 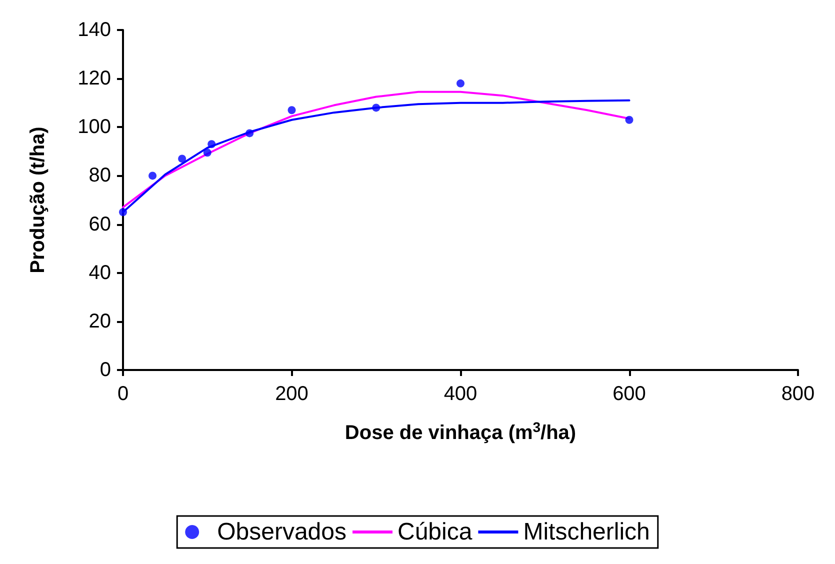 I want to click on y-axis-title: Produção (t/ha), so click(x=38, y=200).